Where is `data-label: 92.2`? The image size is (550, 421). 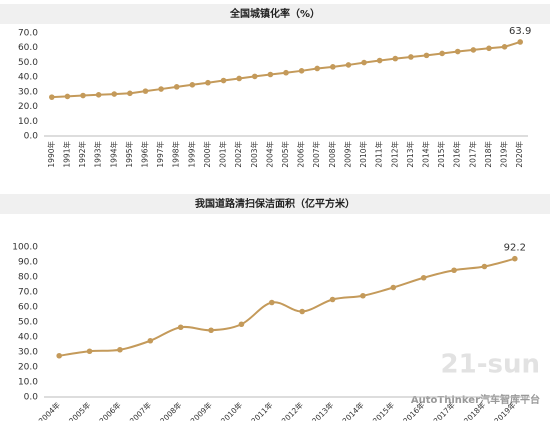 data-label: 92.2 is located at coordinates (515, 248).